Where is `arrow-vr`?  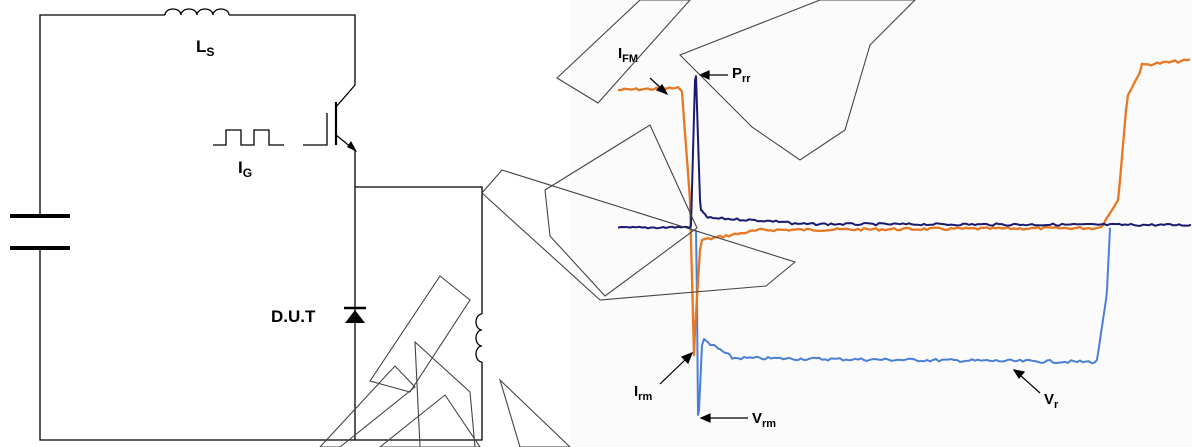 arrow-vr is located at coordinates (1030, 384).